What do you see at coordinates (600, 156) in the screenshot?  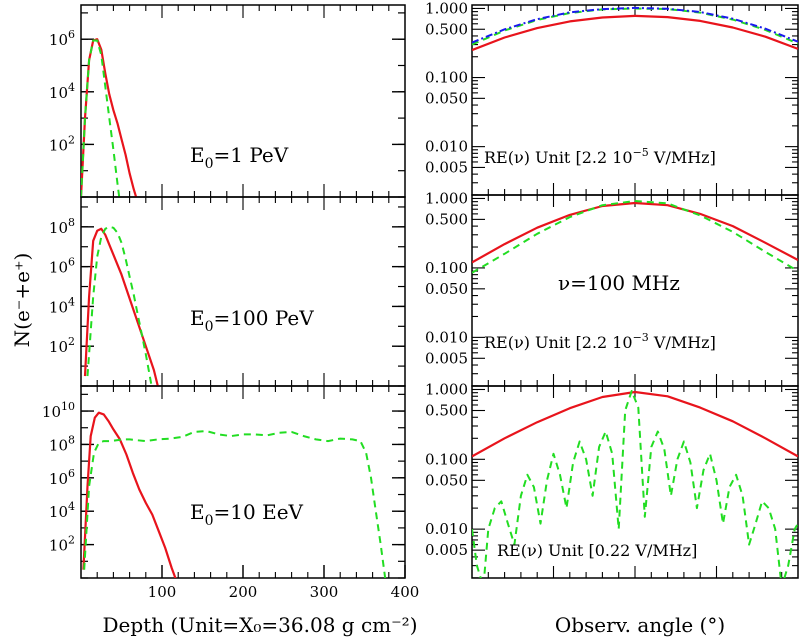 I see `re-unit-label-1: RE(ν) Unit [2.2 10−5 V/MHz]` at bounding box center [600, 156].